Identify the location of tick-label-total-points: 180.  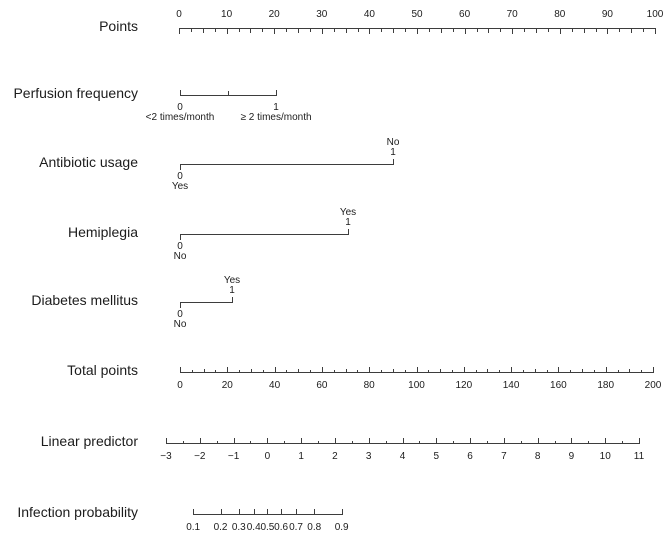
(606, 385).